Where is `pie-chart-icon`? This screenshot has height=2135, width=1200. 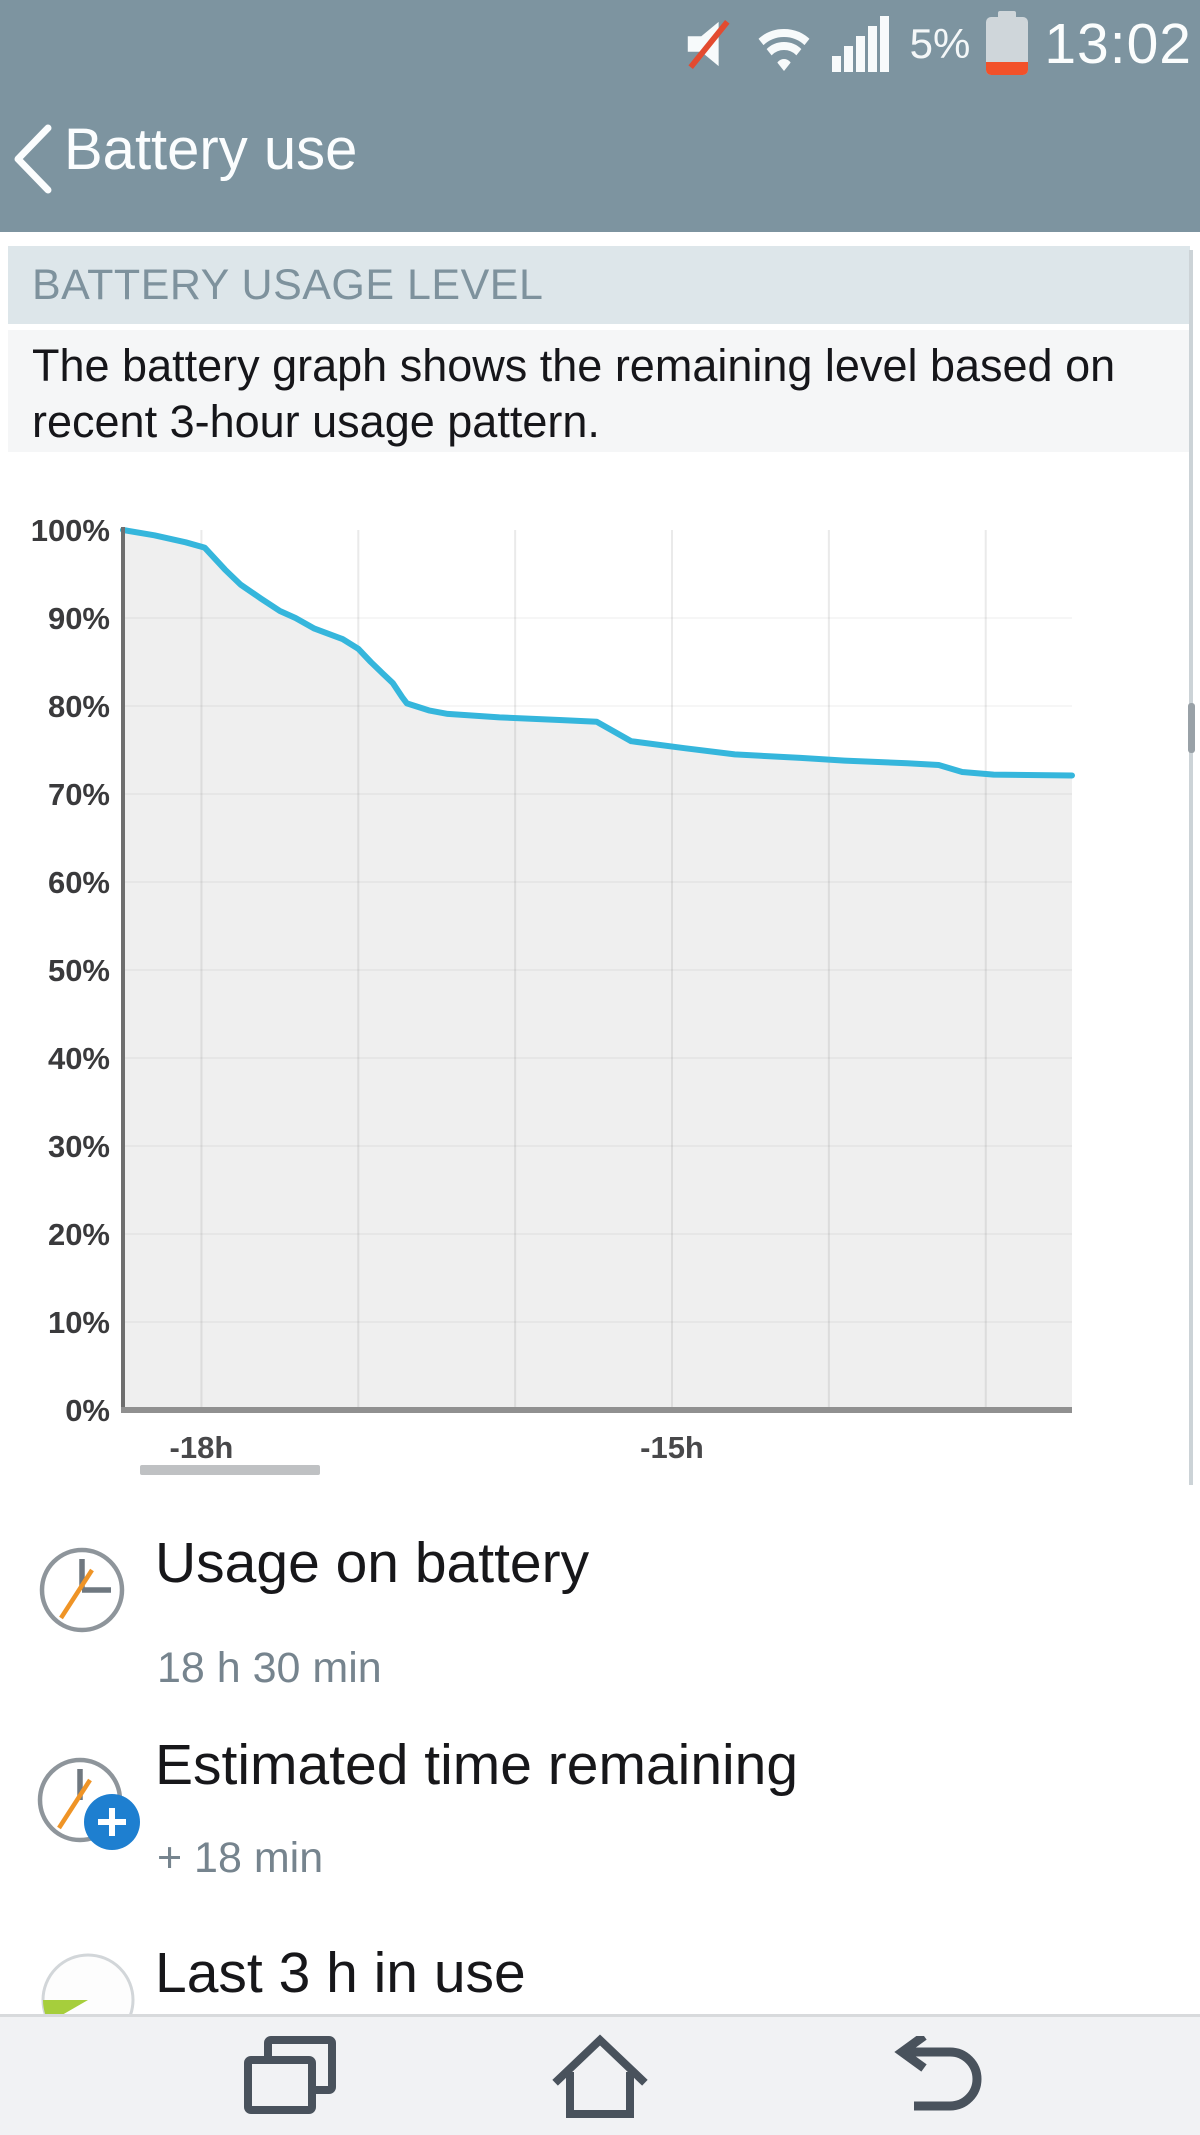 pie-chart-icon is located at coordinates (88, 1984).